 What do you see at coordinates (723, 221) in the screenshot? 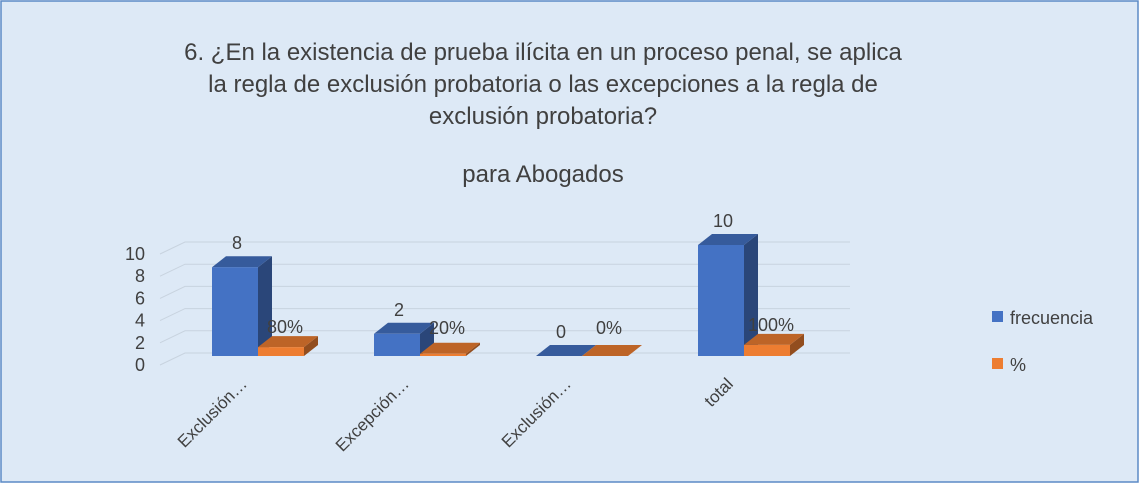
I see `data-label: 10` at bounding box center [723, 221].